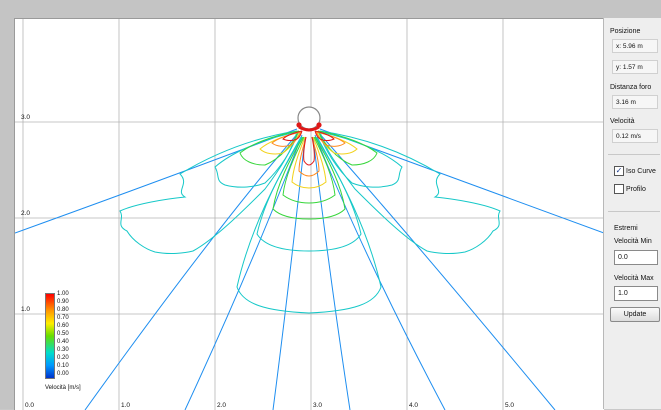 Image resolution: width=661 pixels, height=410 pixels. I want to click on extremes-label: Estremi, so click(626, 228).